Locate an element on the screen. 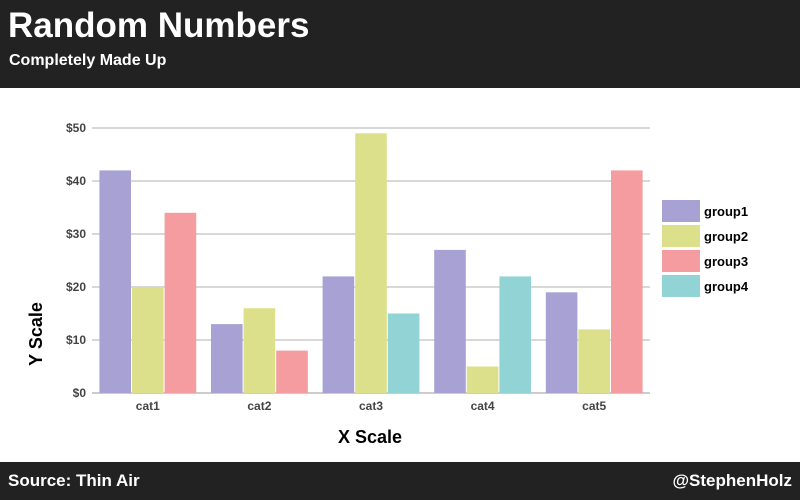  bar-group2-cat1 is located at coordinates (148, 340).